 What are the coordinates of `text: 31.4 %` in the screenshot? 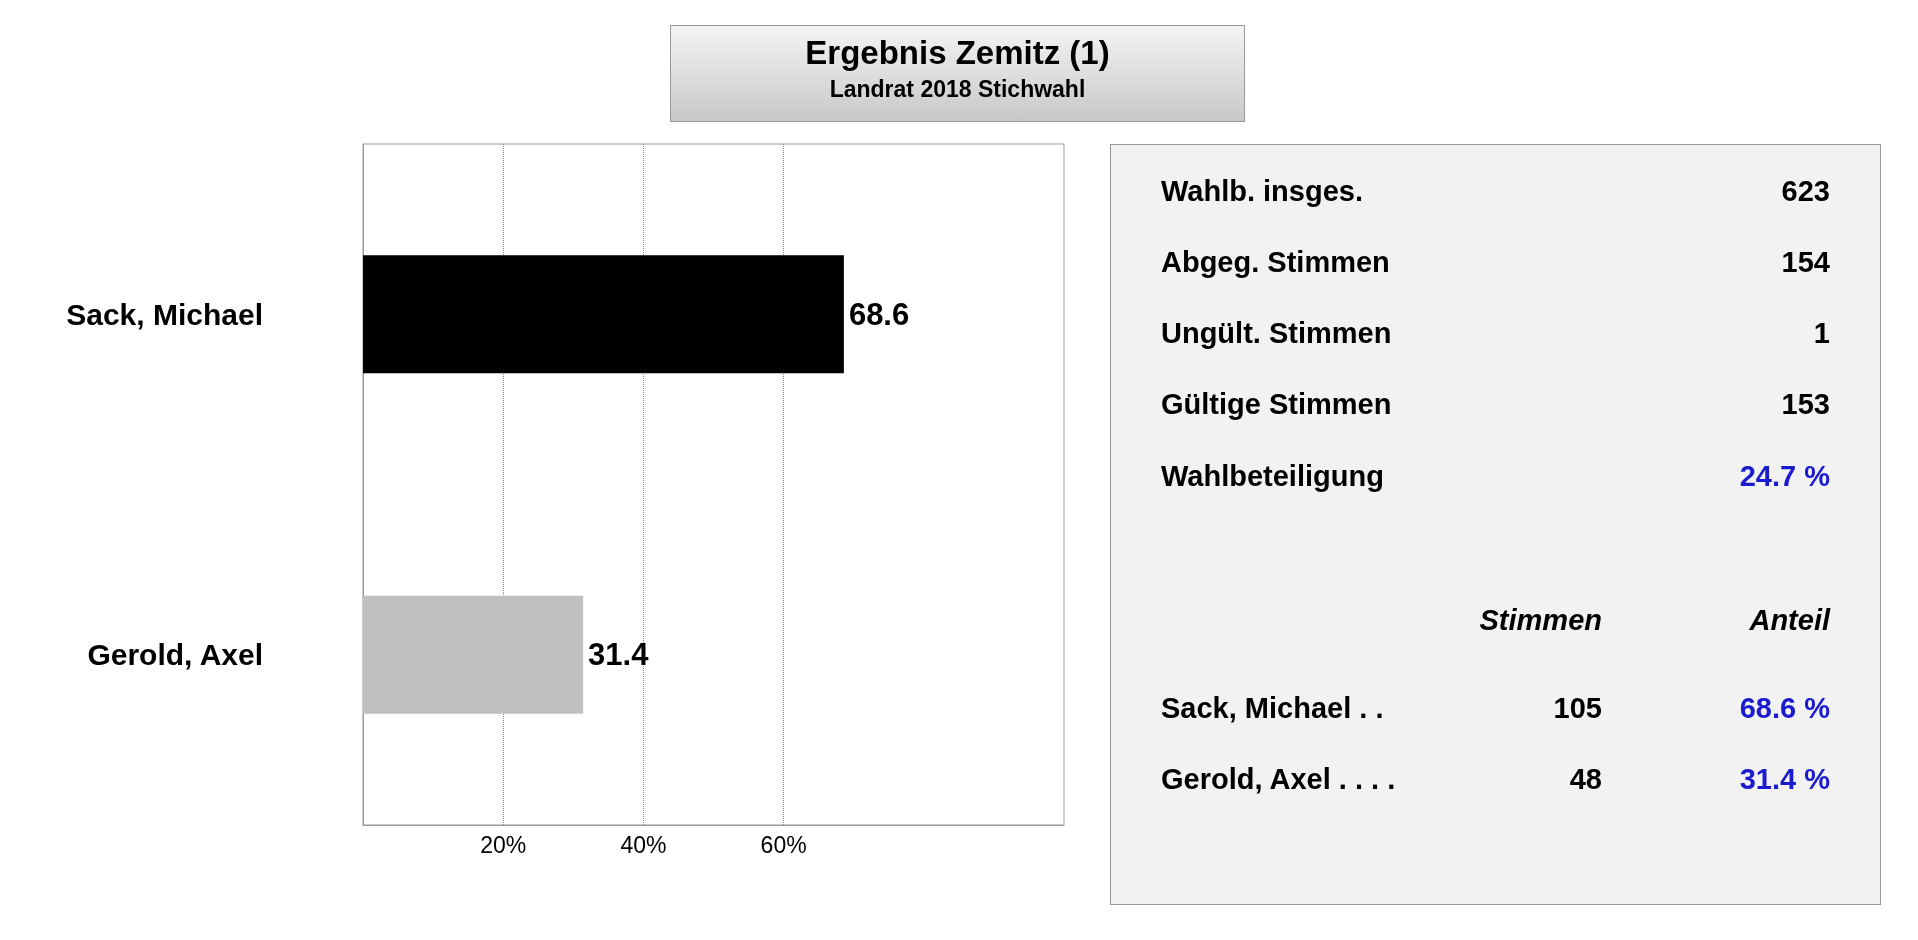 It's located at (1784, 779).